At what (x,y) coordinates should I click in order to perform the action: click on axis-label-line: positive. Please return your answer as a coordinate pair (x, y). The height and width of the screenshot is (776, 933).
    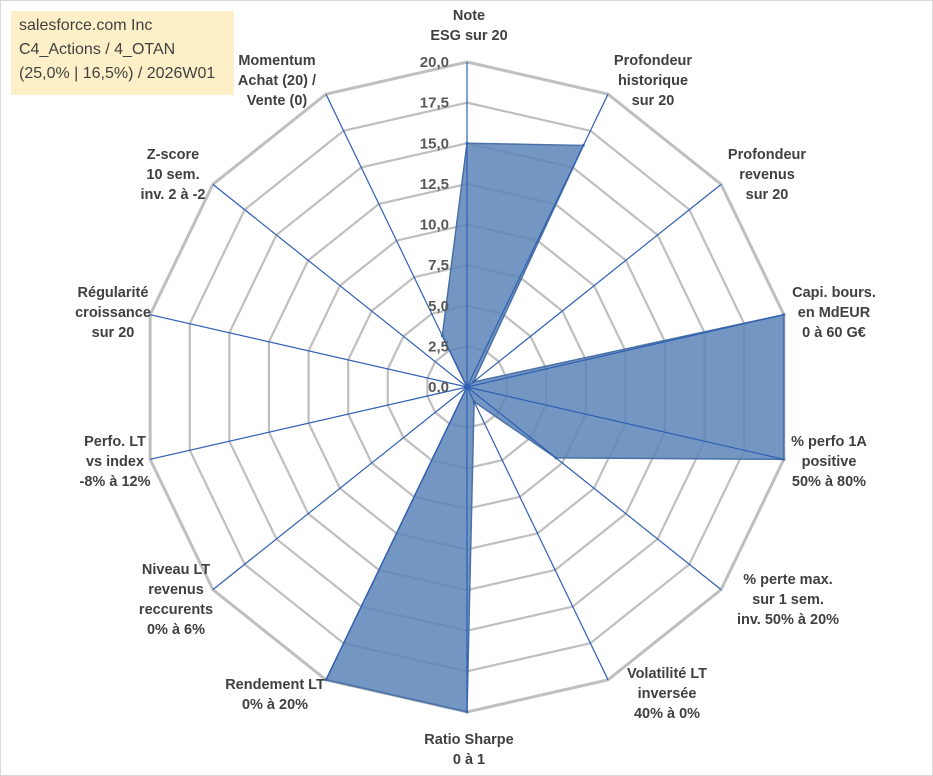
    Looking at the image, I should click on (829, 462).